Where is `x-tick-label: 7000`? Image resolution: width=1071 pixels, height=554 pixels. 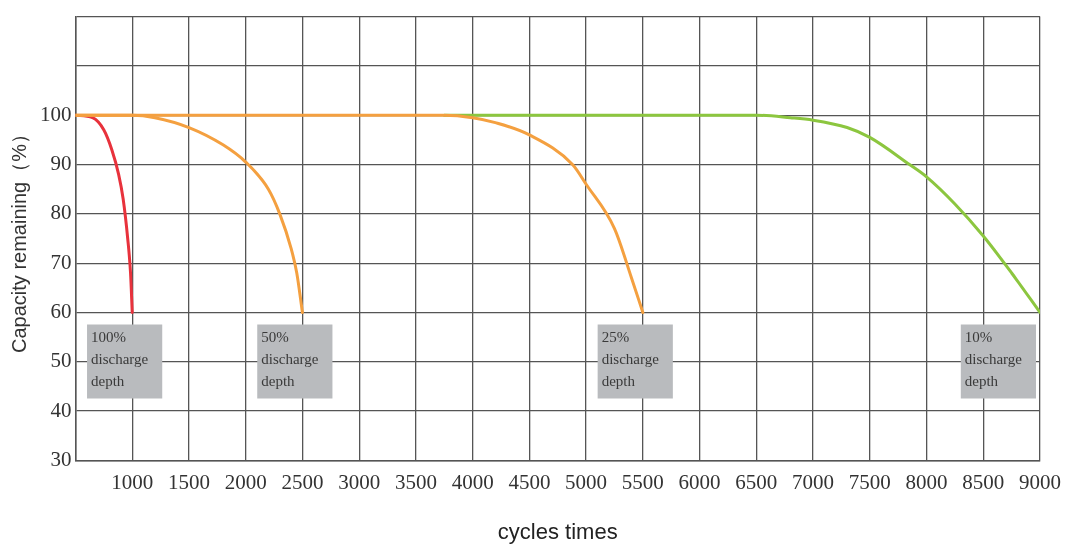
x-tick-label: 7000 is located at coordinates (813, 481).